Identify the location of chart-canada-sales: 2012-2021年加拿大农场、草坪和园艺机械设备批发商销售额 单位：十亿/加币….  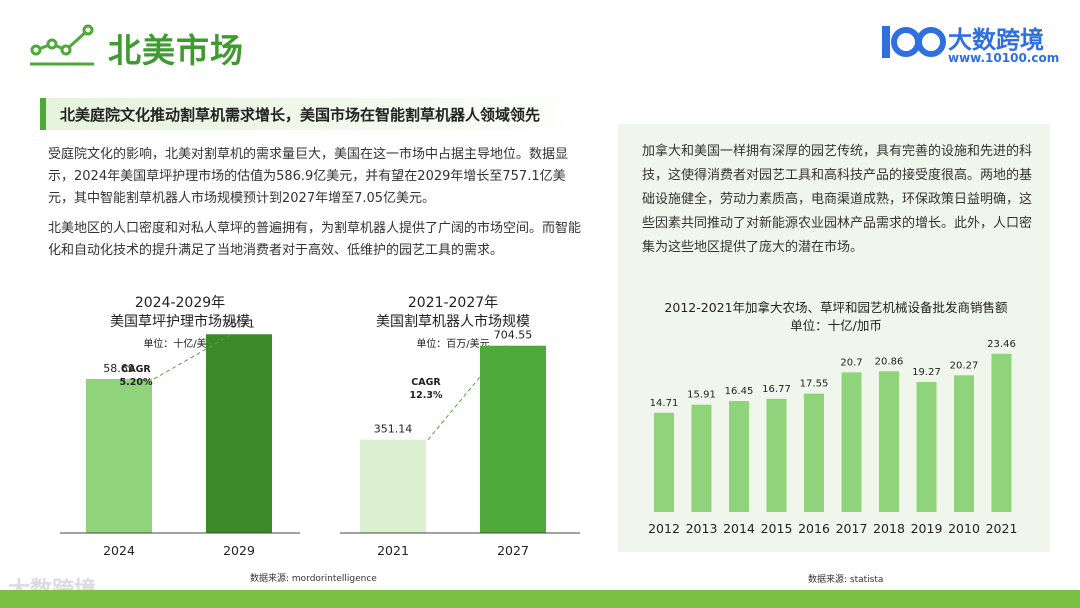
(833, 418).